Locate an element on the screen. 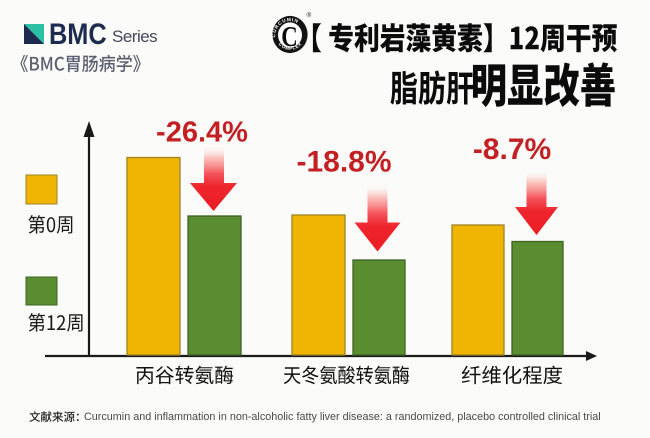  svg-text: BMC is located at coordinates (78, 33).